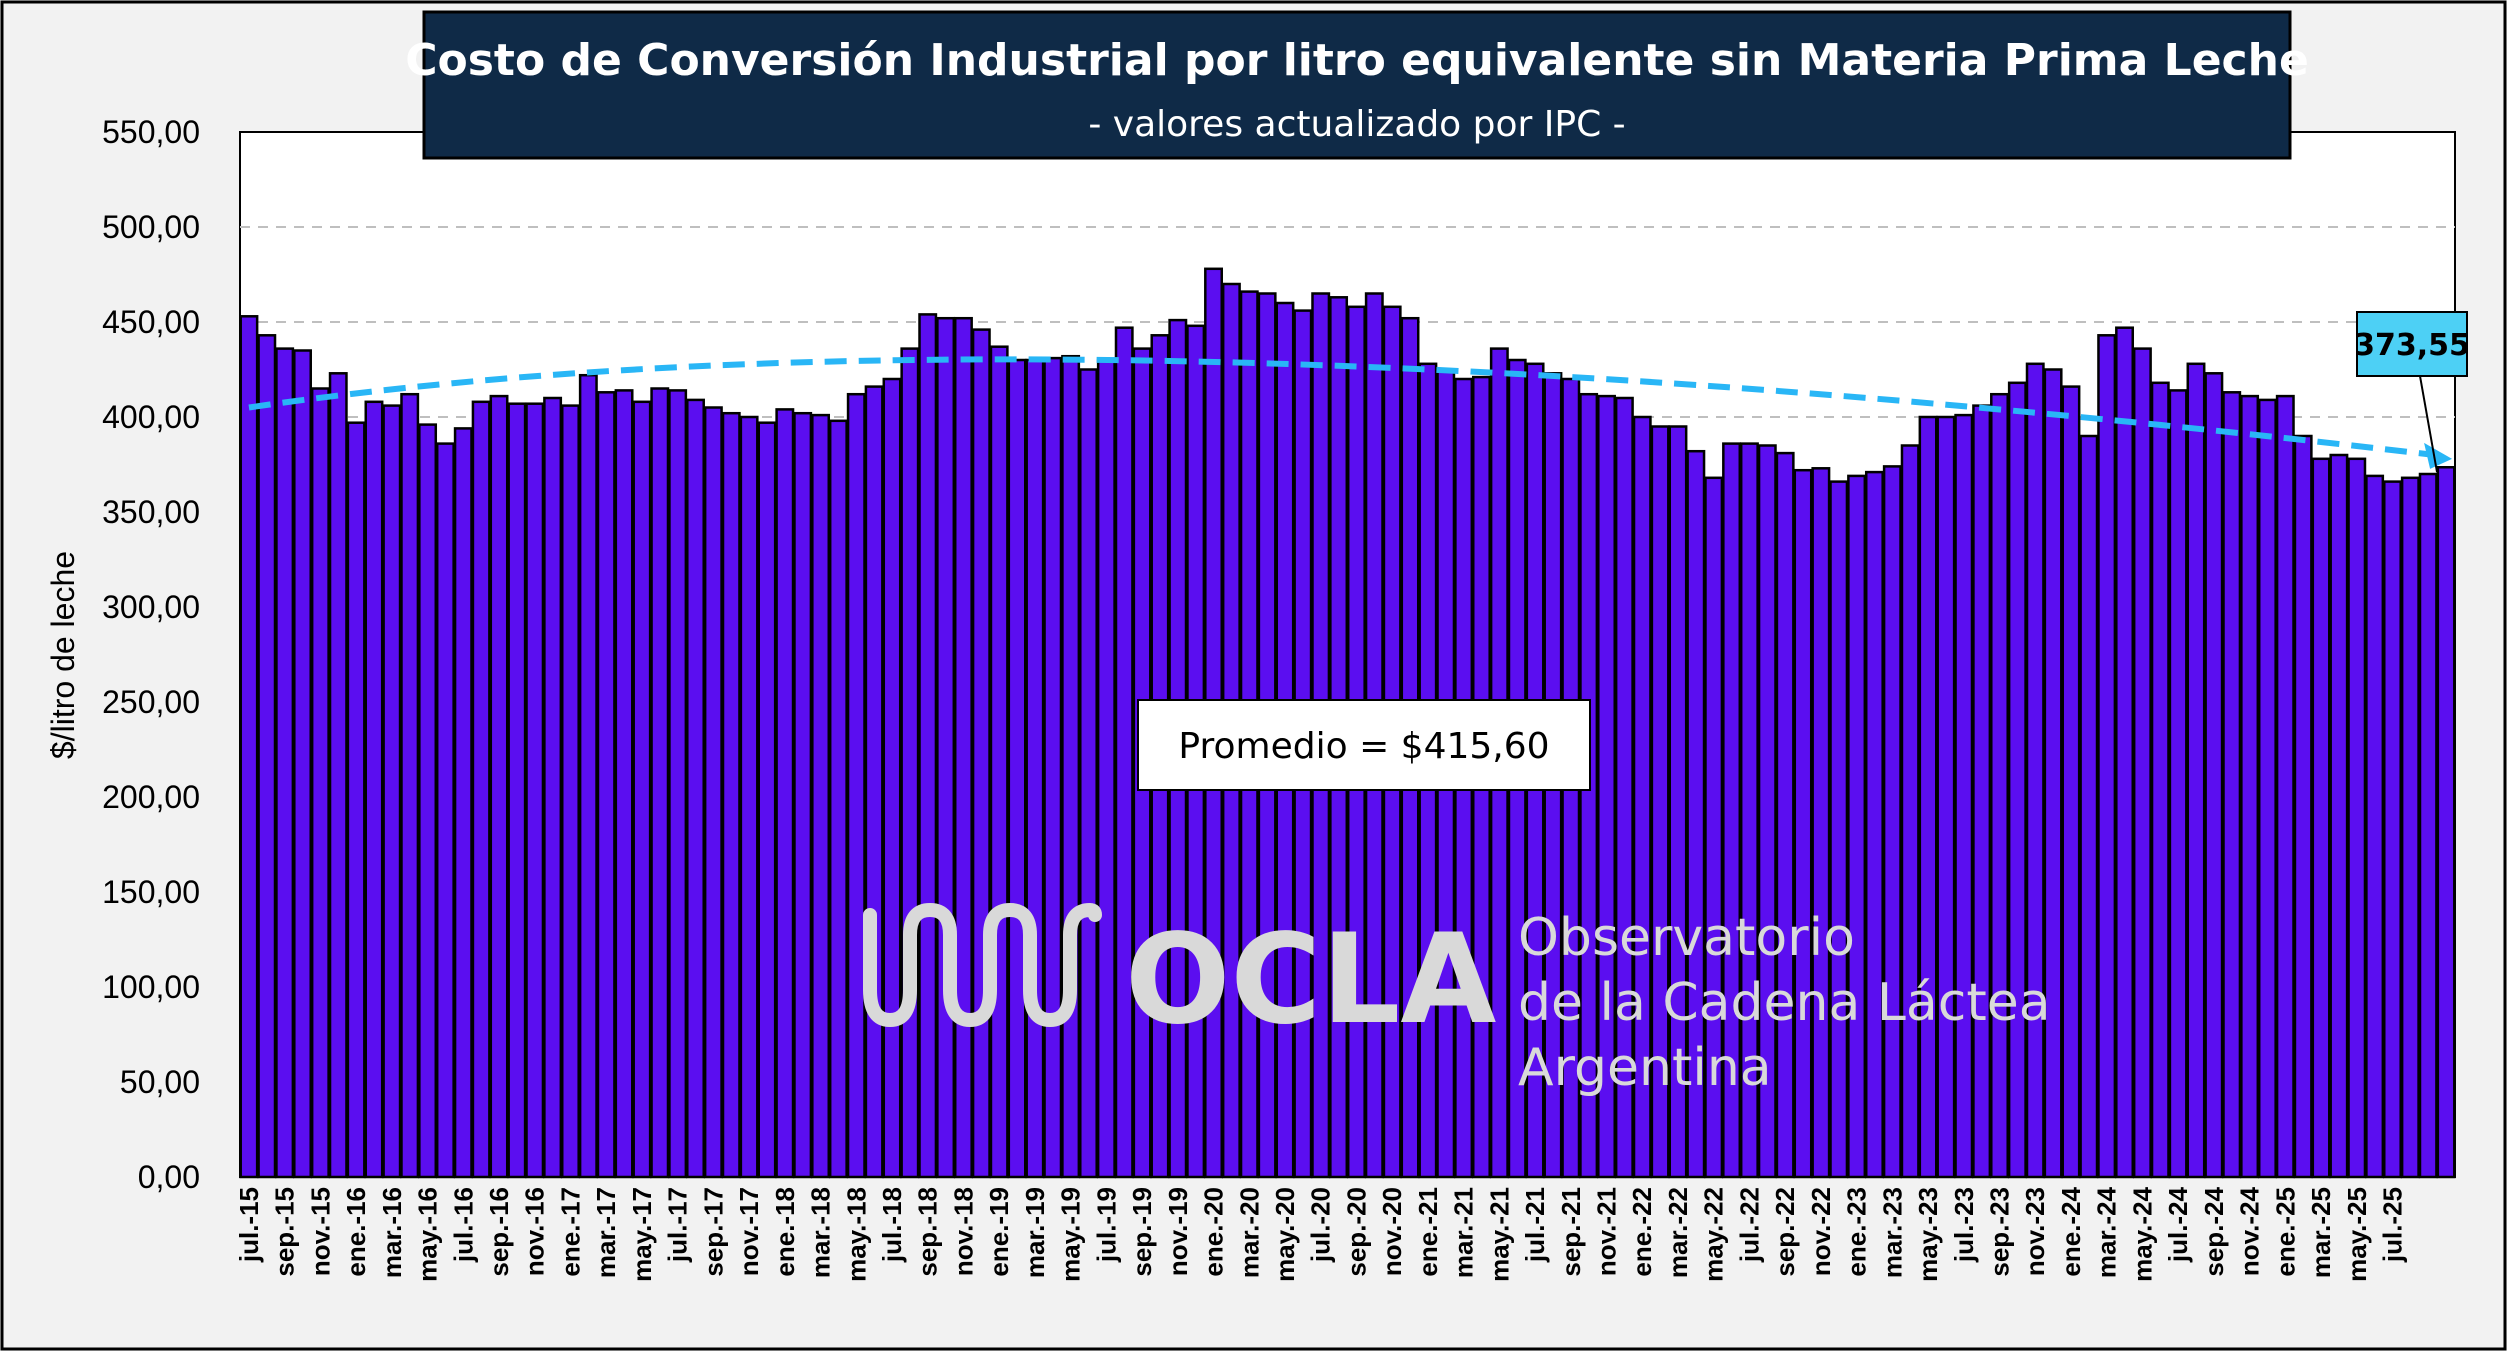 The image size is (2507, 1351). What do you see at coordinates (749, 1231) in the screenshot?
I see `x-tick-label: nov.-17` at bounding box center [749, 1231].